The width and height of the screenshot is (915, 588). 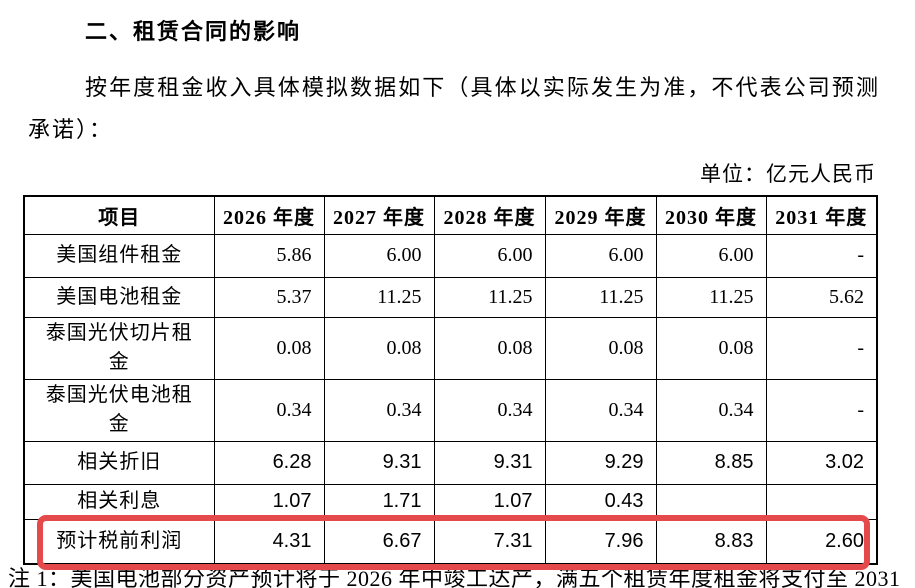 I want to click on row-label: 泰国光伏切片租金, so click(x=119, y=348).